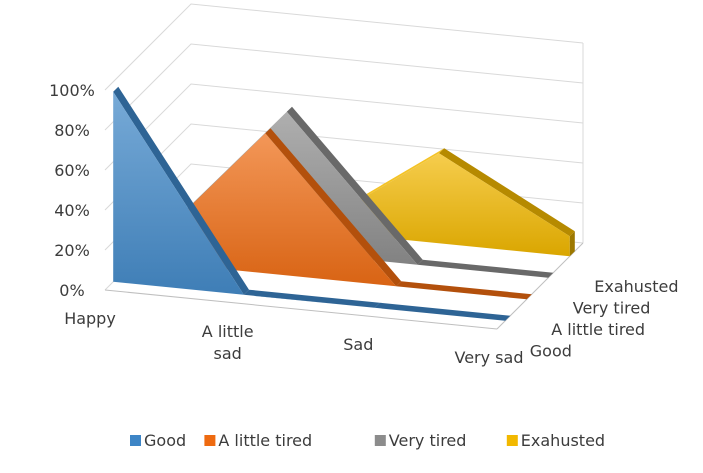  Describe the element at coordinates (358, 344) in the screenshot. I see `category-label: Sad` at that location.